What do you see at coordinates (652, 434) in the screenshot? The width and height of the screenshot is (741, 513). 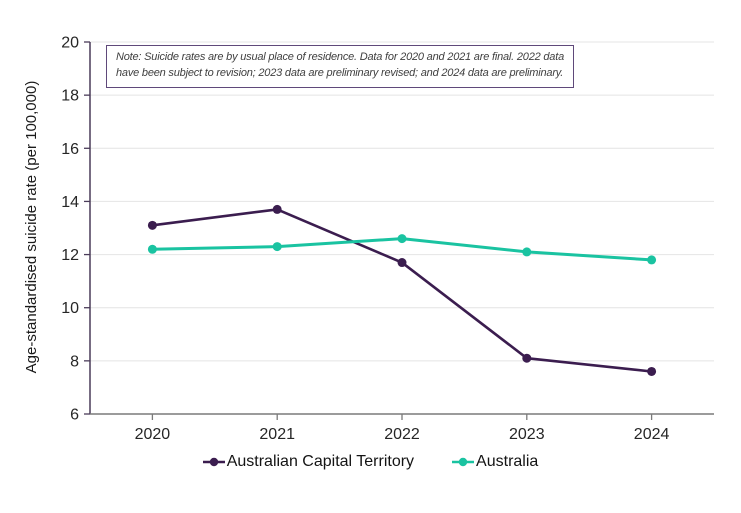 I see `x-tick-label: 2024` at bounding box center [652, 434].